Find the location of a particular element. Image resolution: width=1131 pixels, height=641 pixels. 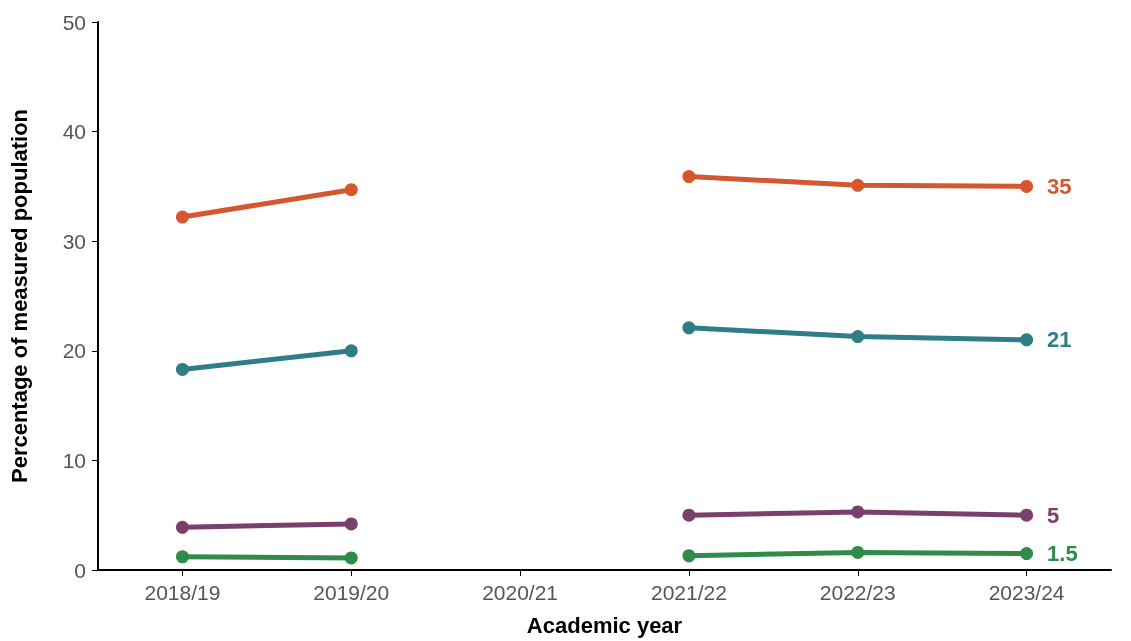

x-tick-label: 2018/19 is located at coordinates (182, 592).